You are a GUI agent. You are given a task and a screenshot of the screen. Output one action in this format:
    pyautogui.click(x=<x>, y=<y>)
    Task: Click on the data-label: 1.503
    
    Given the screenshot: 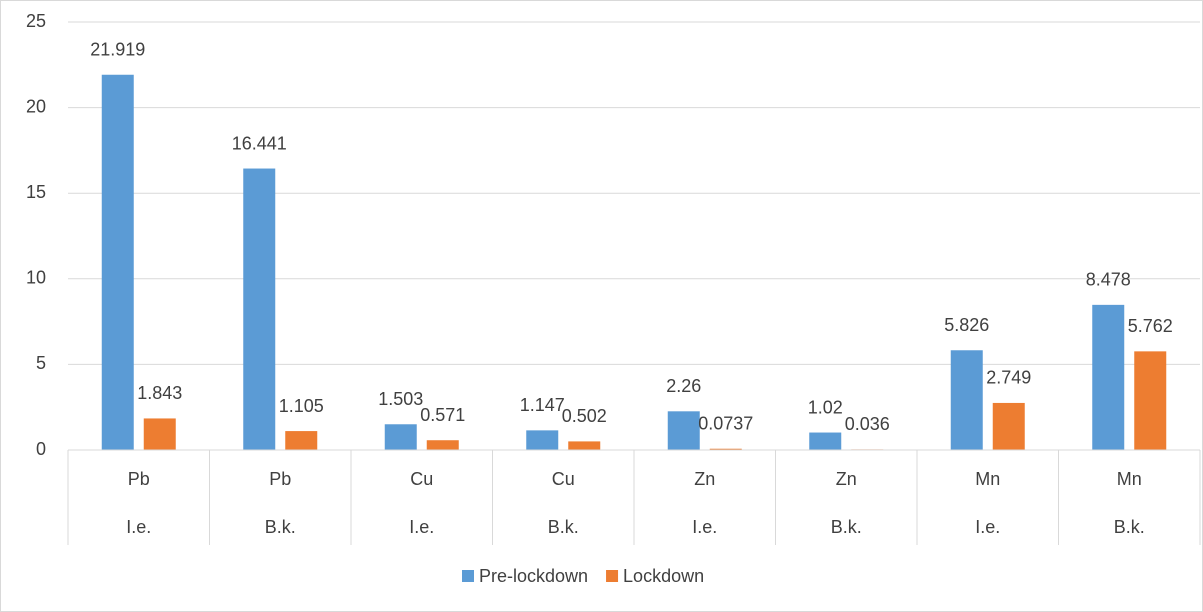 What is the action you would take?
    pyautogui.click(x=400, y=399)
    